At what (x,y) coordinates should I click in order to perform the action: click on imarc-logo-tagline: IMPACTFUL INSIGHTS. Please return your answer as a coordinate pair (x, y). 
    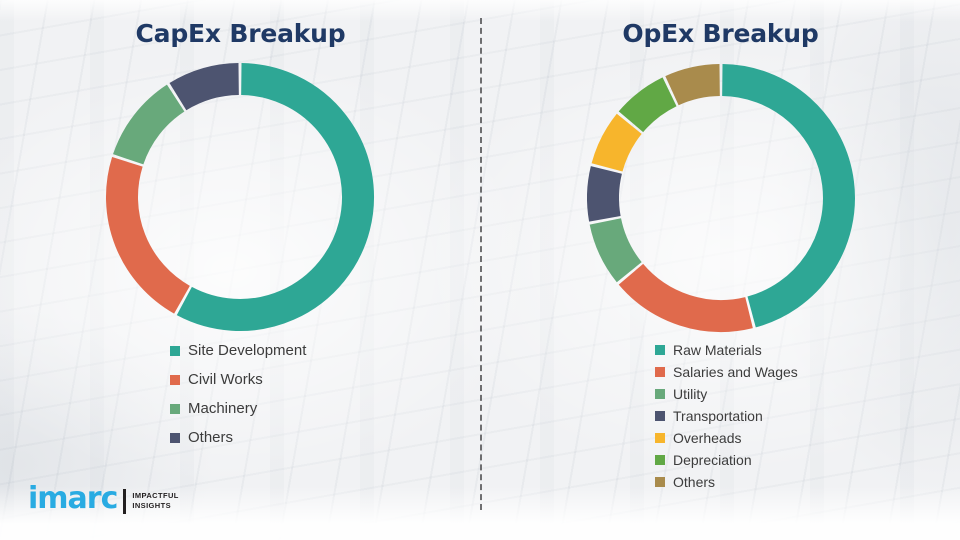
    Looking at the image, I should click on (155, 501).